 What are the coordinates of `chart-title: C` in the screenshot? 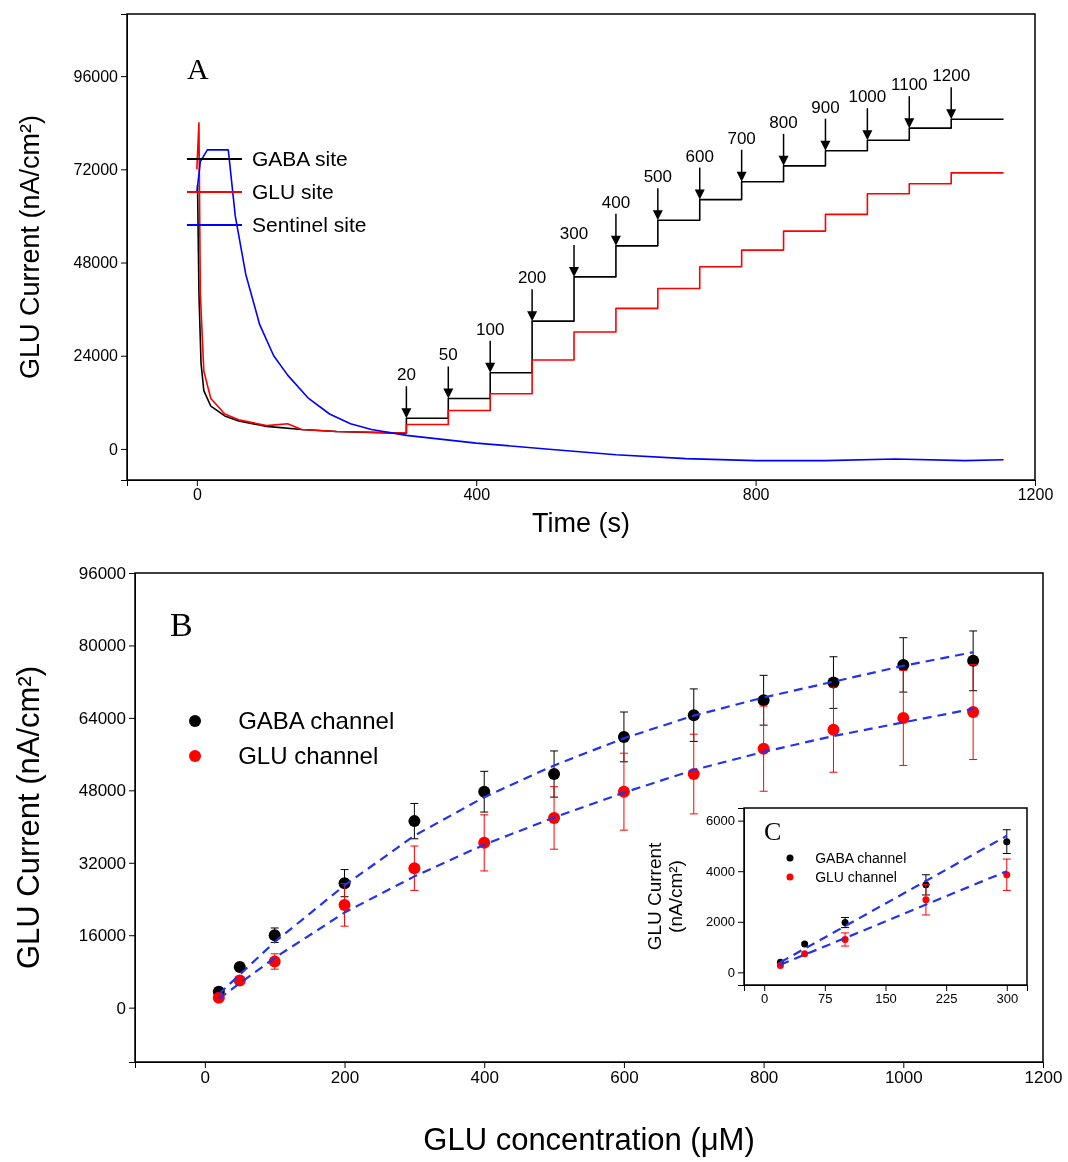 It's located at (773, 831).